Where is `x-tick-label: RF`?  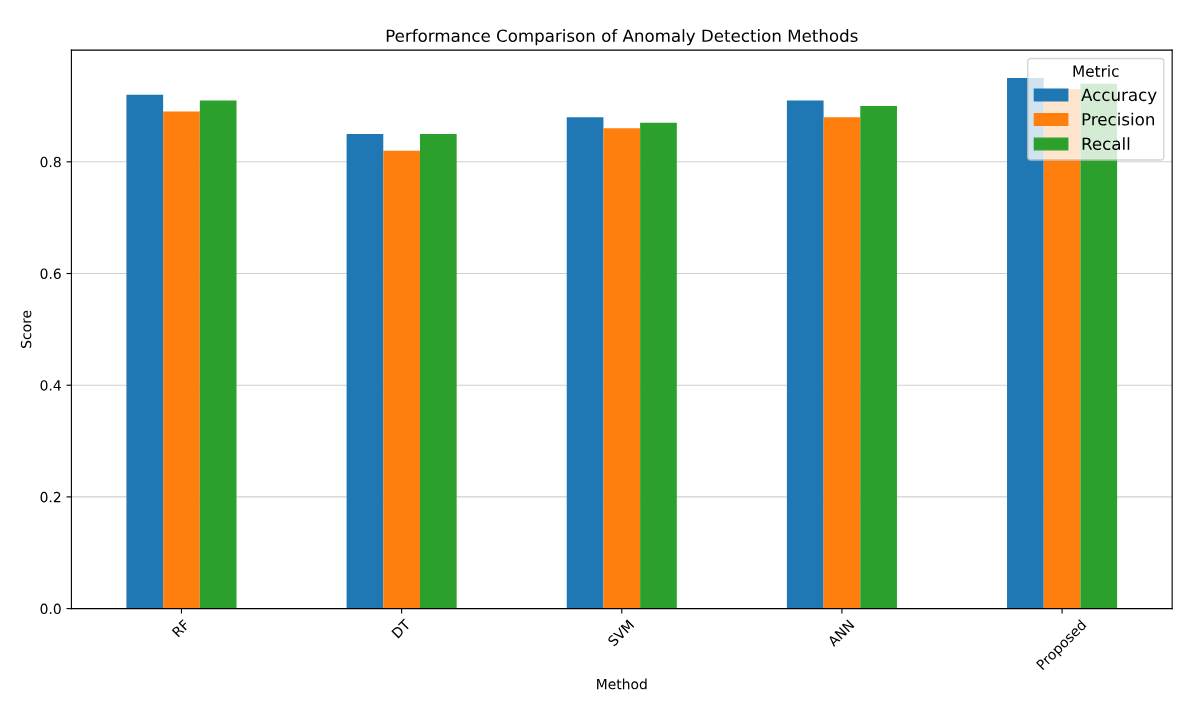
x-tick-label: RF is located at coordinates (180, 628).